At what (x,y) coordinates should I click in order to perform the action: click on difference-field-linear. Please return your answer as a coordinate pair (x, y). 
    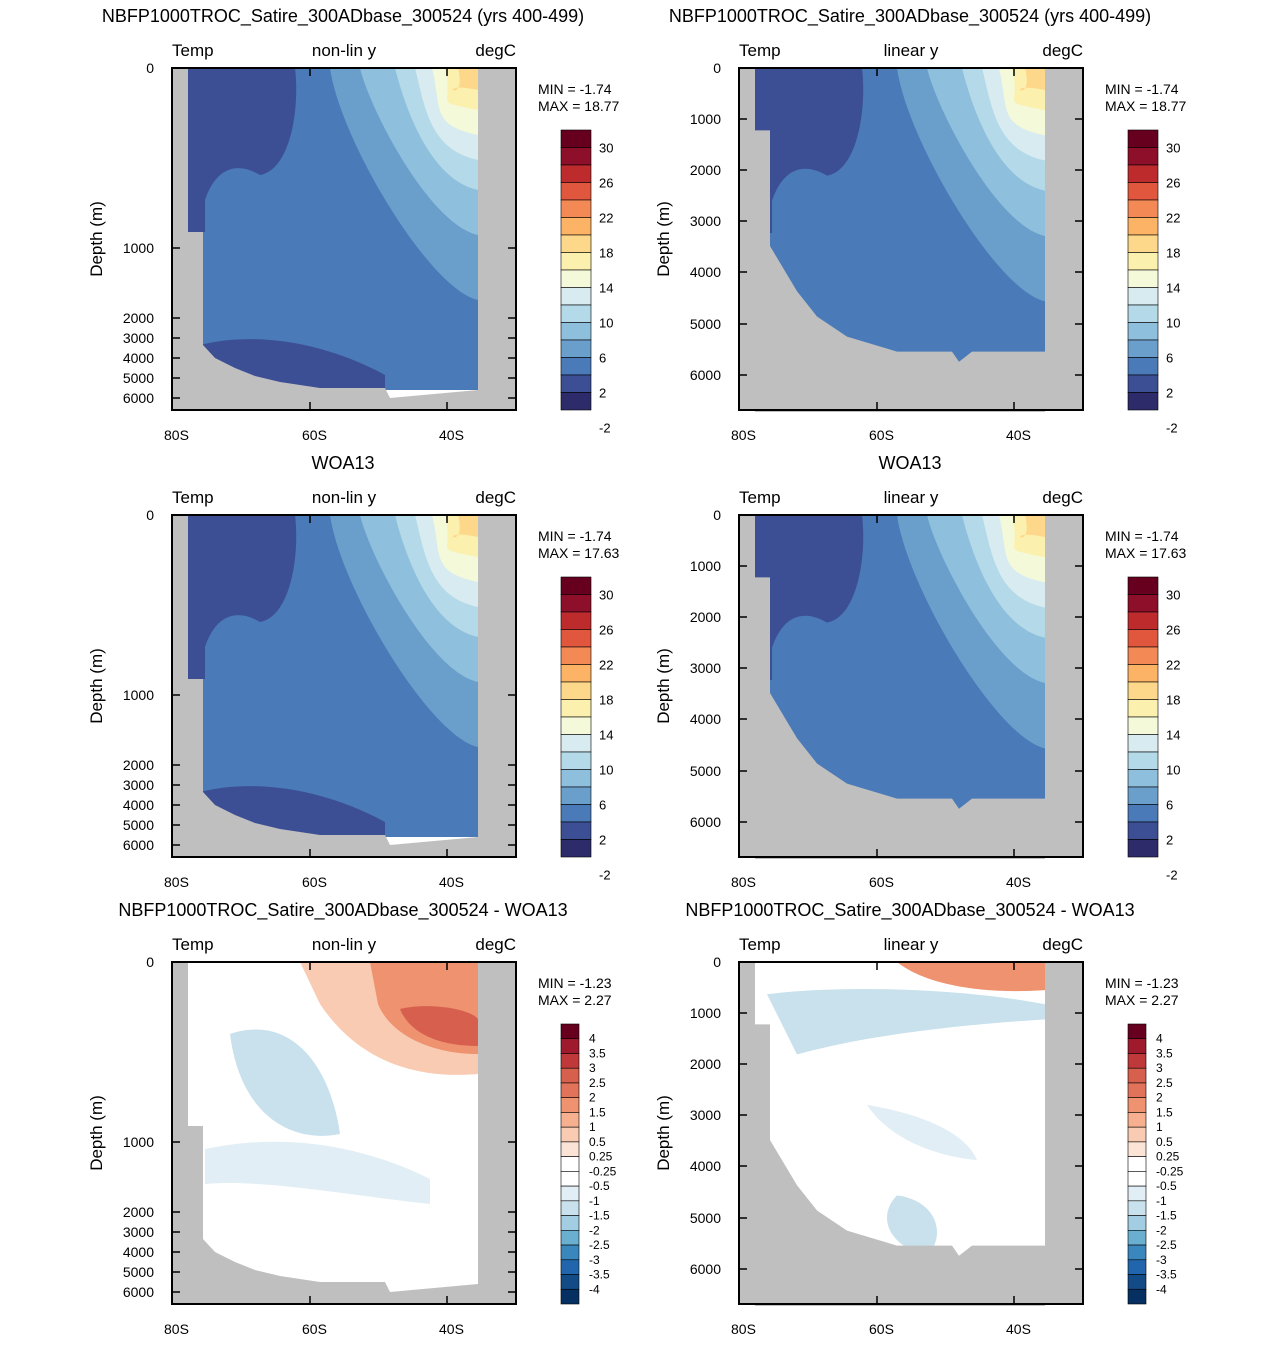
    Looking at the image, I should click on (900, 1126).